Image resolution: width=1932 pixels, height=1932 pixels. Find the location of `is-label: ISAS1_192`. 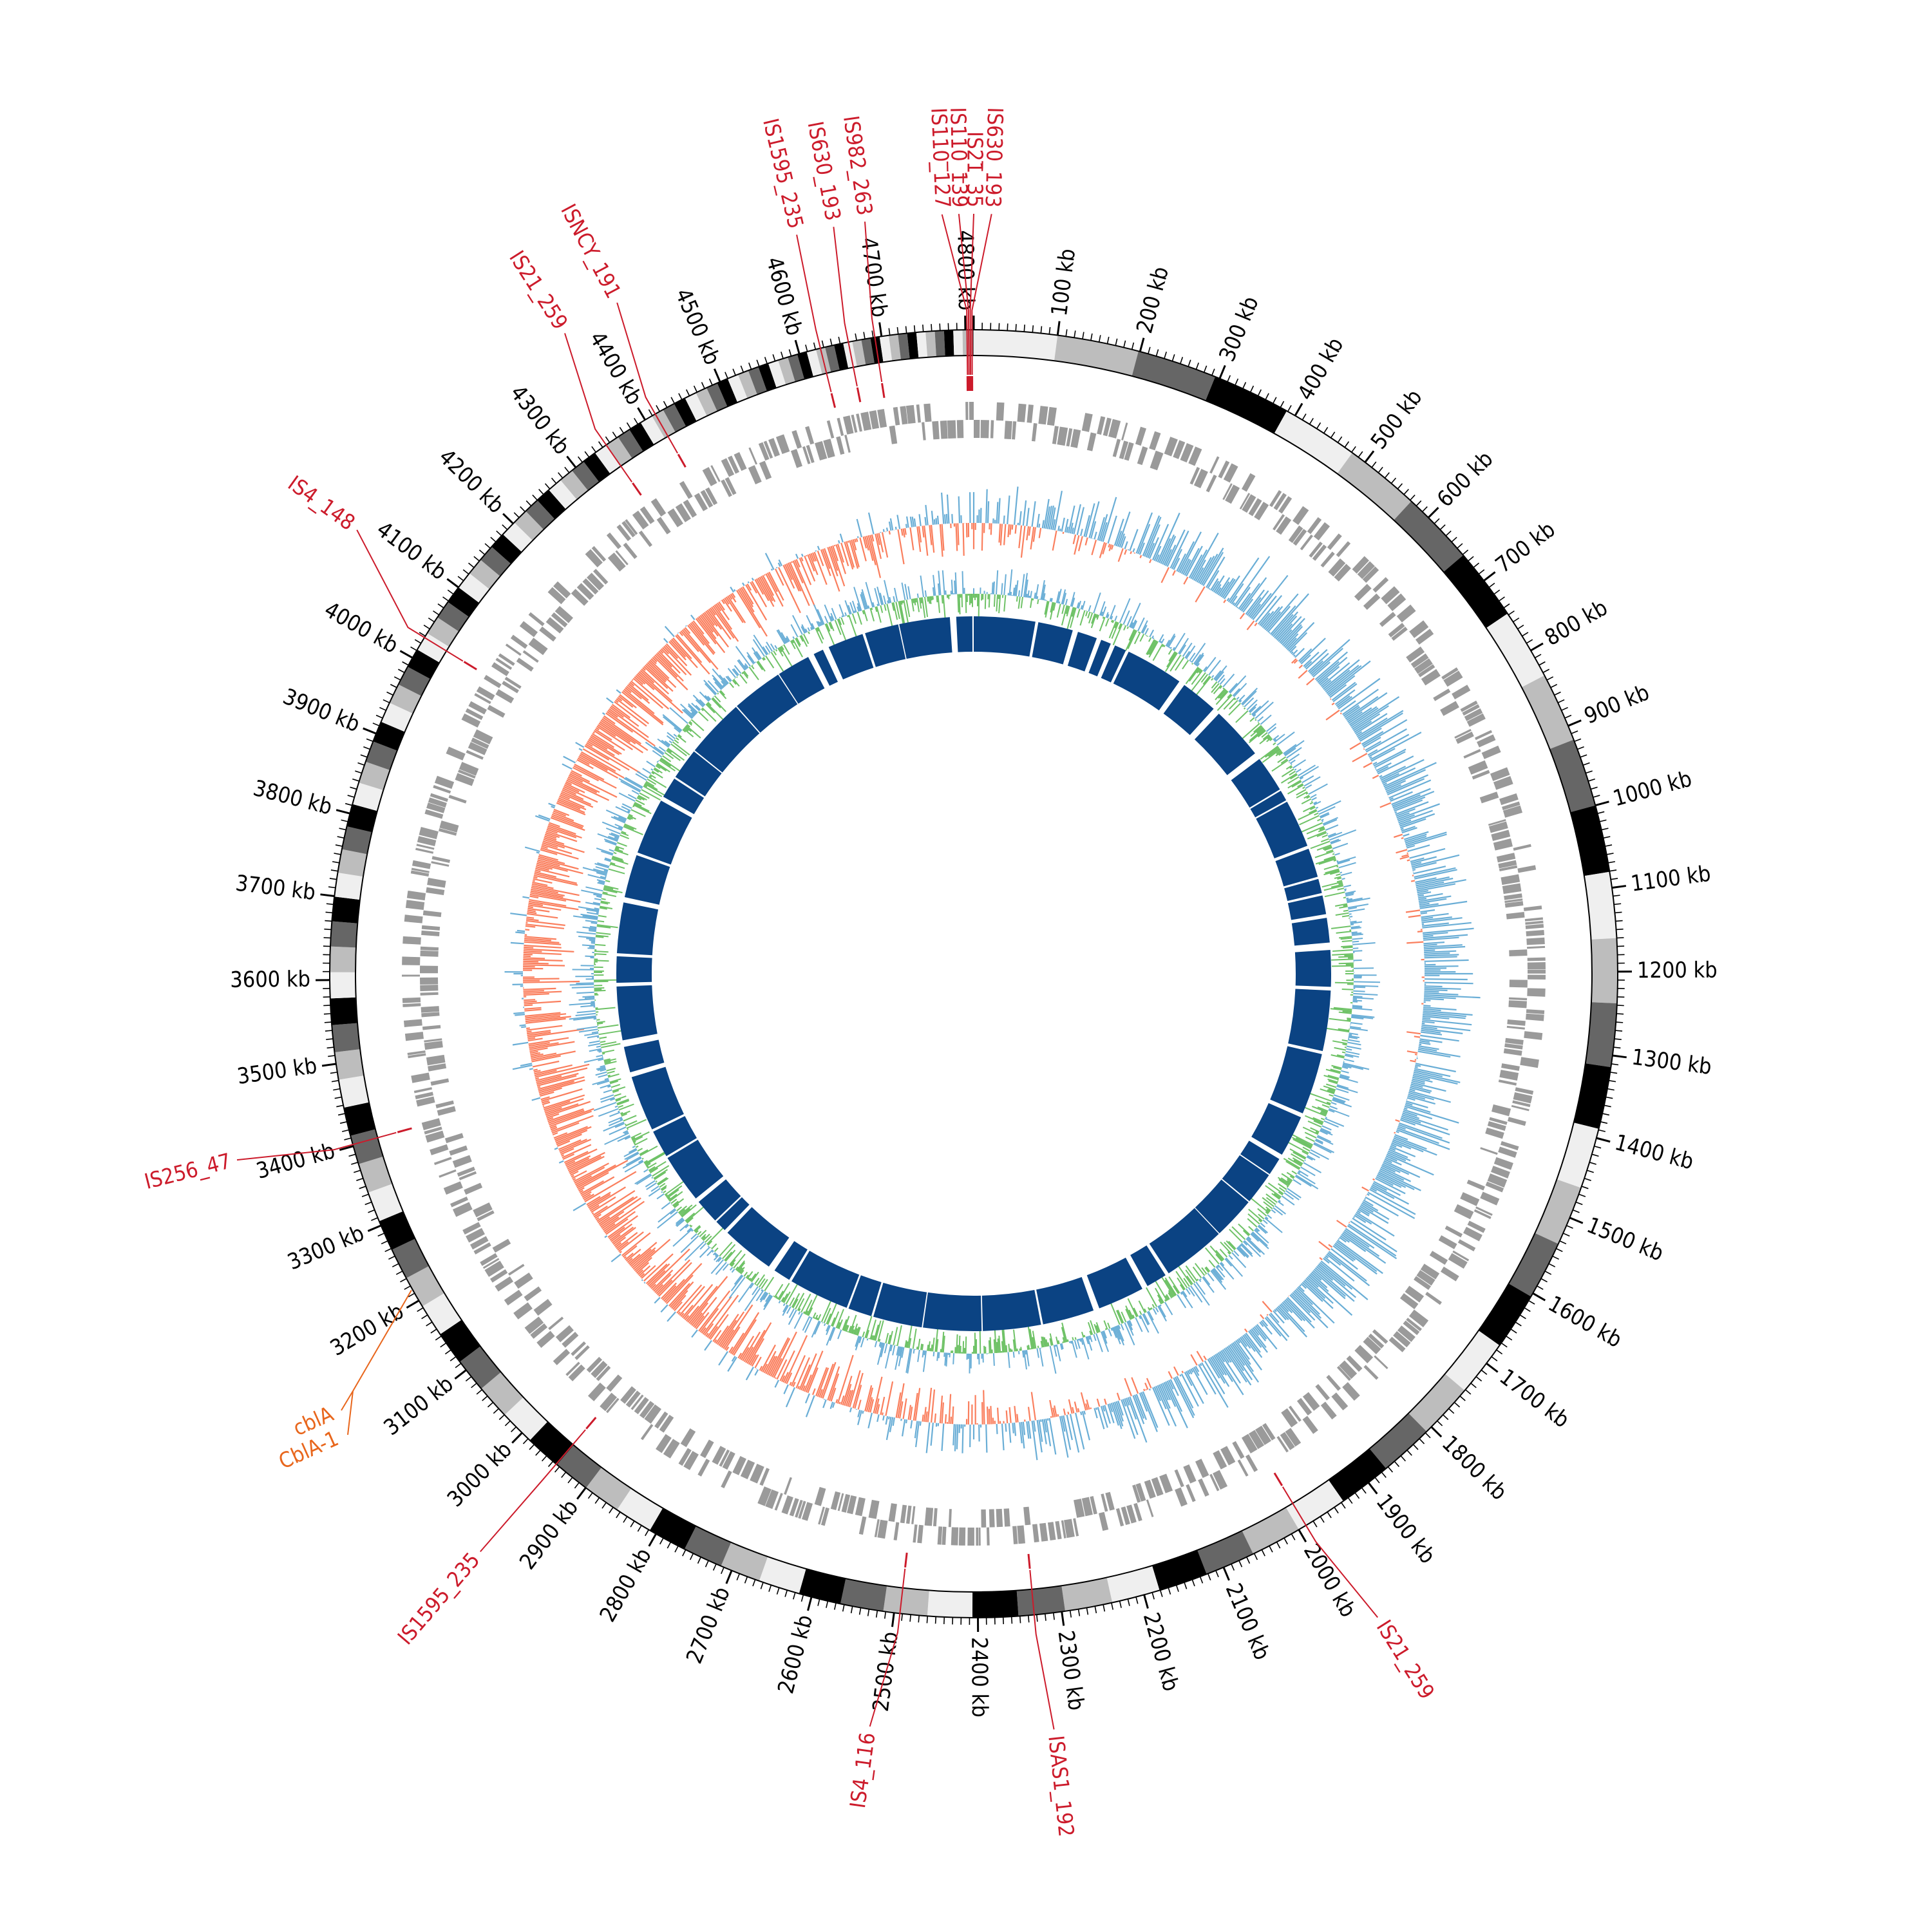

is-label: ISAS1_192 is located at coordinates (1061, 1786).